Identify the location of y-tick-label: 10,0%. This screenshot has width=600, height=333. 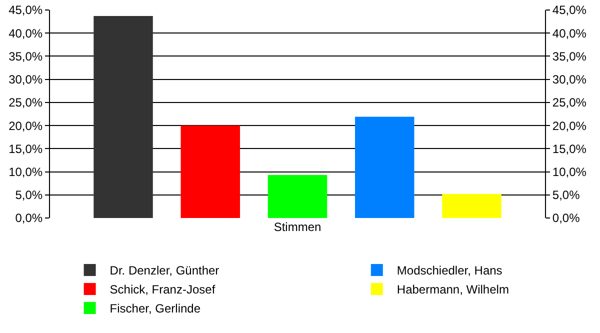
(25, 171).